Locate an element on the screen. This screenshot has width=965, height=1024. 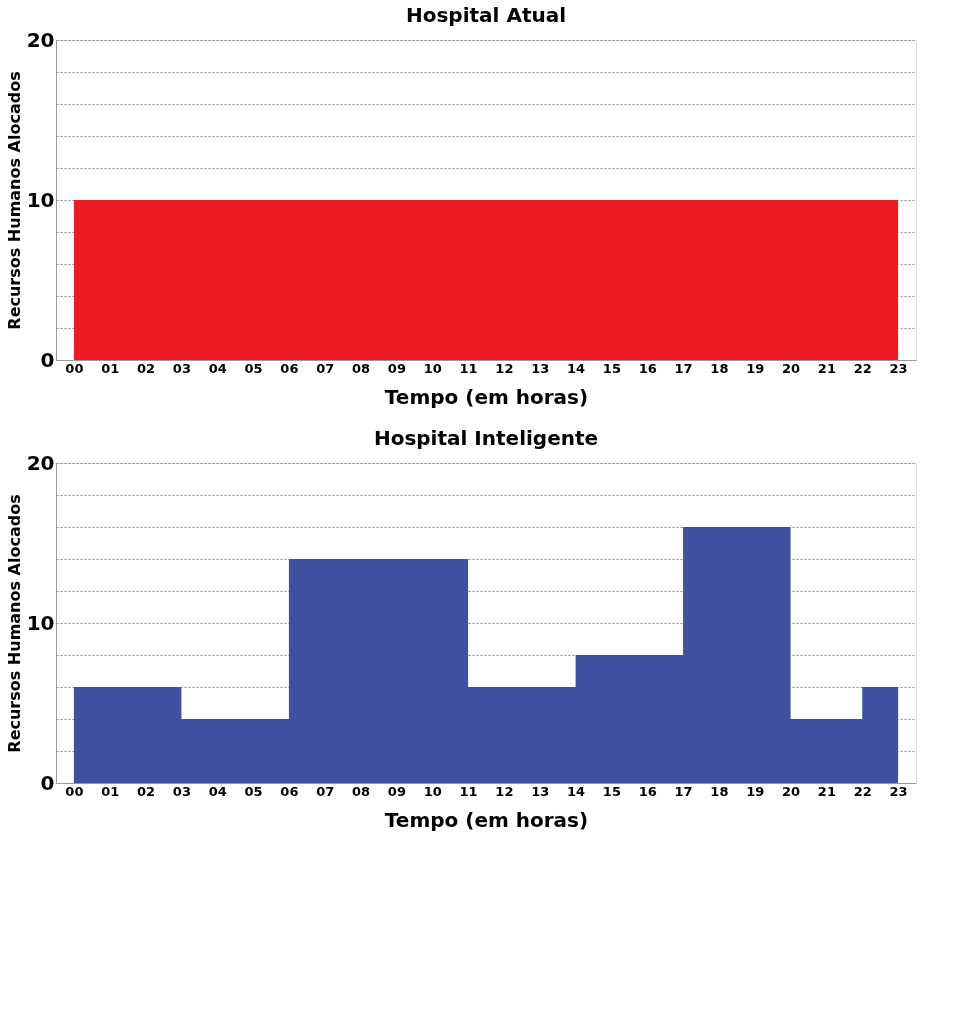
chart-title: Hospital Atual is located at coordinates (486, 15).